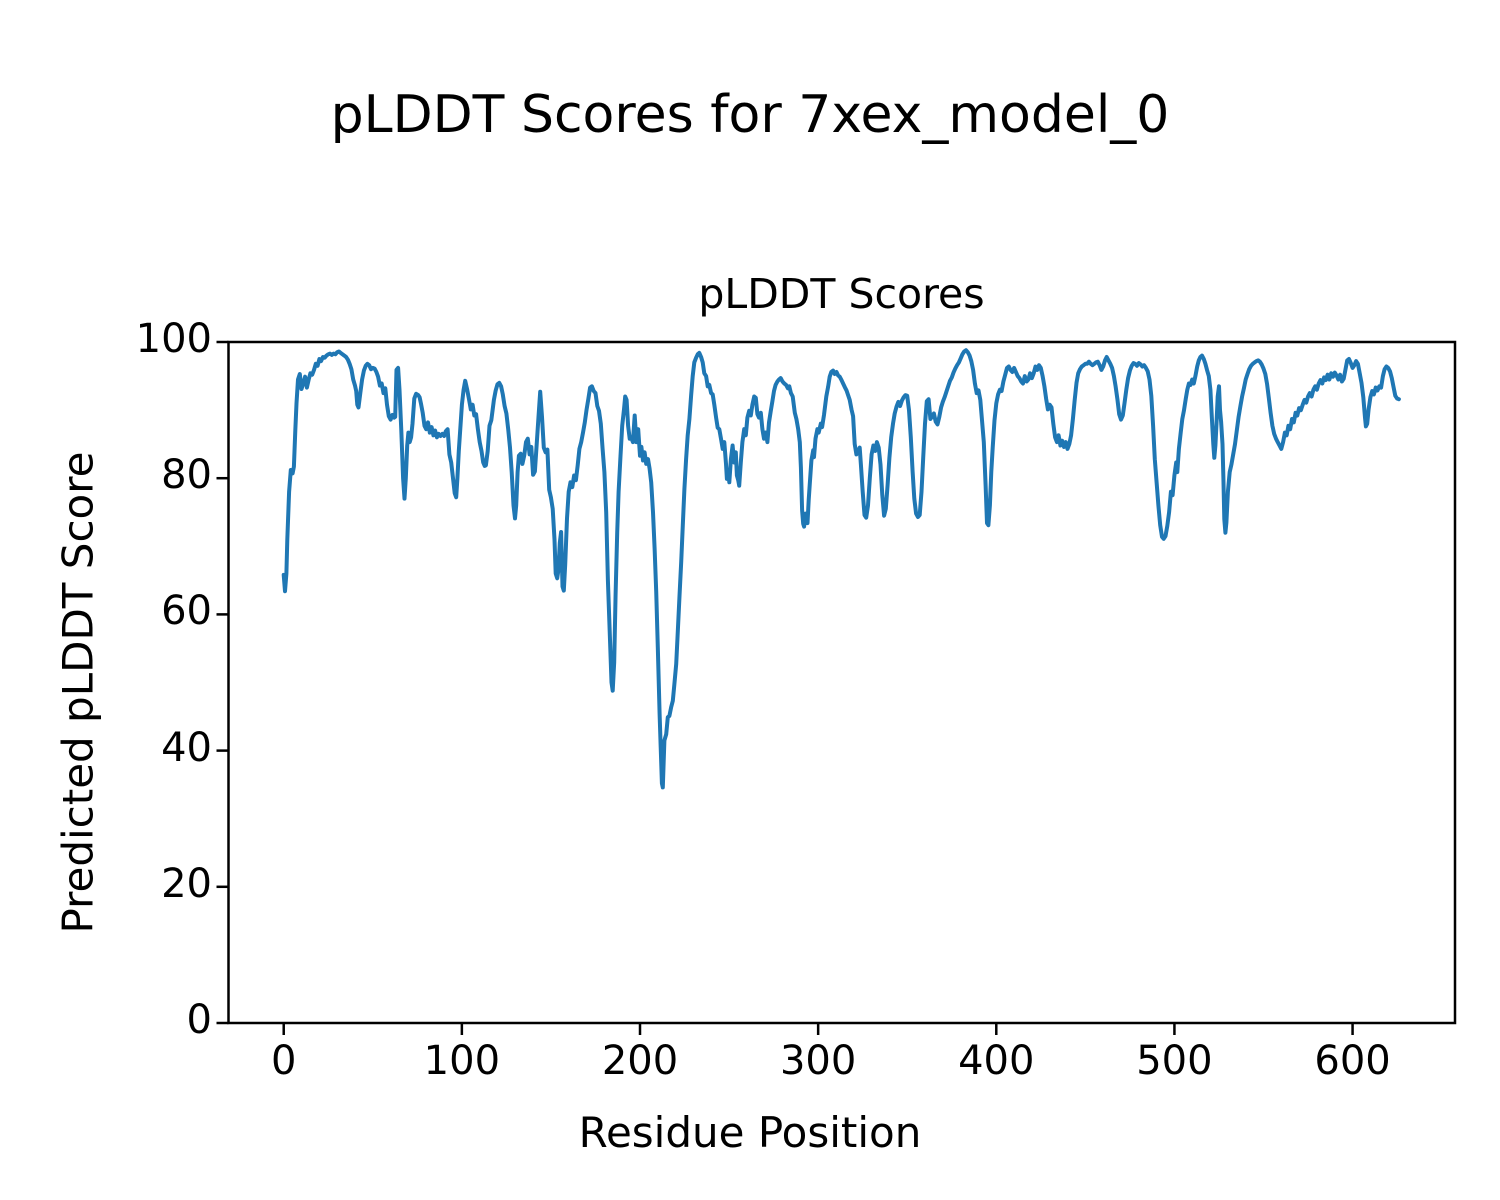  Describe the element at coordinates (462, 1061) in the screenshot. I see `x-tick-label: 100` at that location.